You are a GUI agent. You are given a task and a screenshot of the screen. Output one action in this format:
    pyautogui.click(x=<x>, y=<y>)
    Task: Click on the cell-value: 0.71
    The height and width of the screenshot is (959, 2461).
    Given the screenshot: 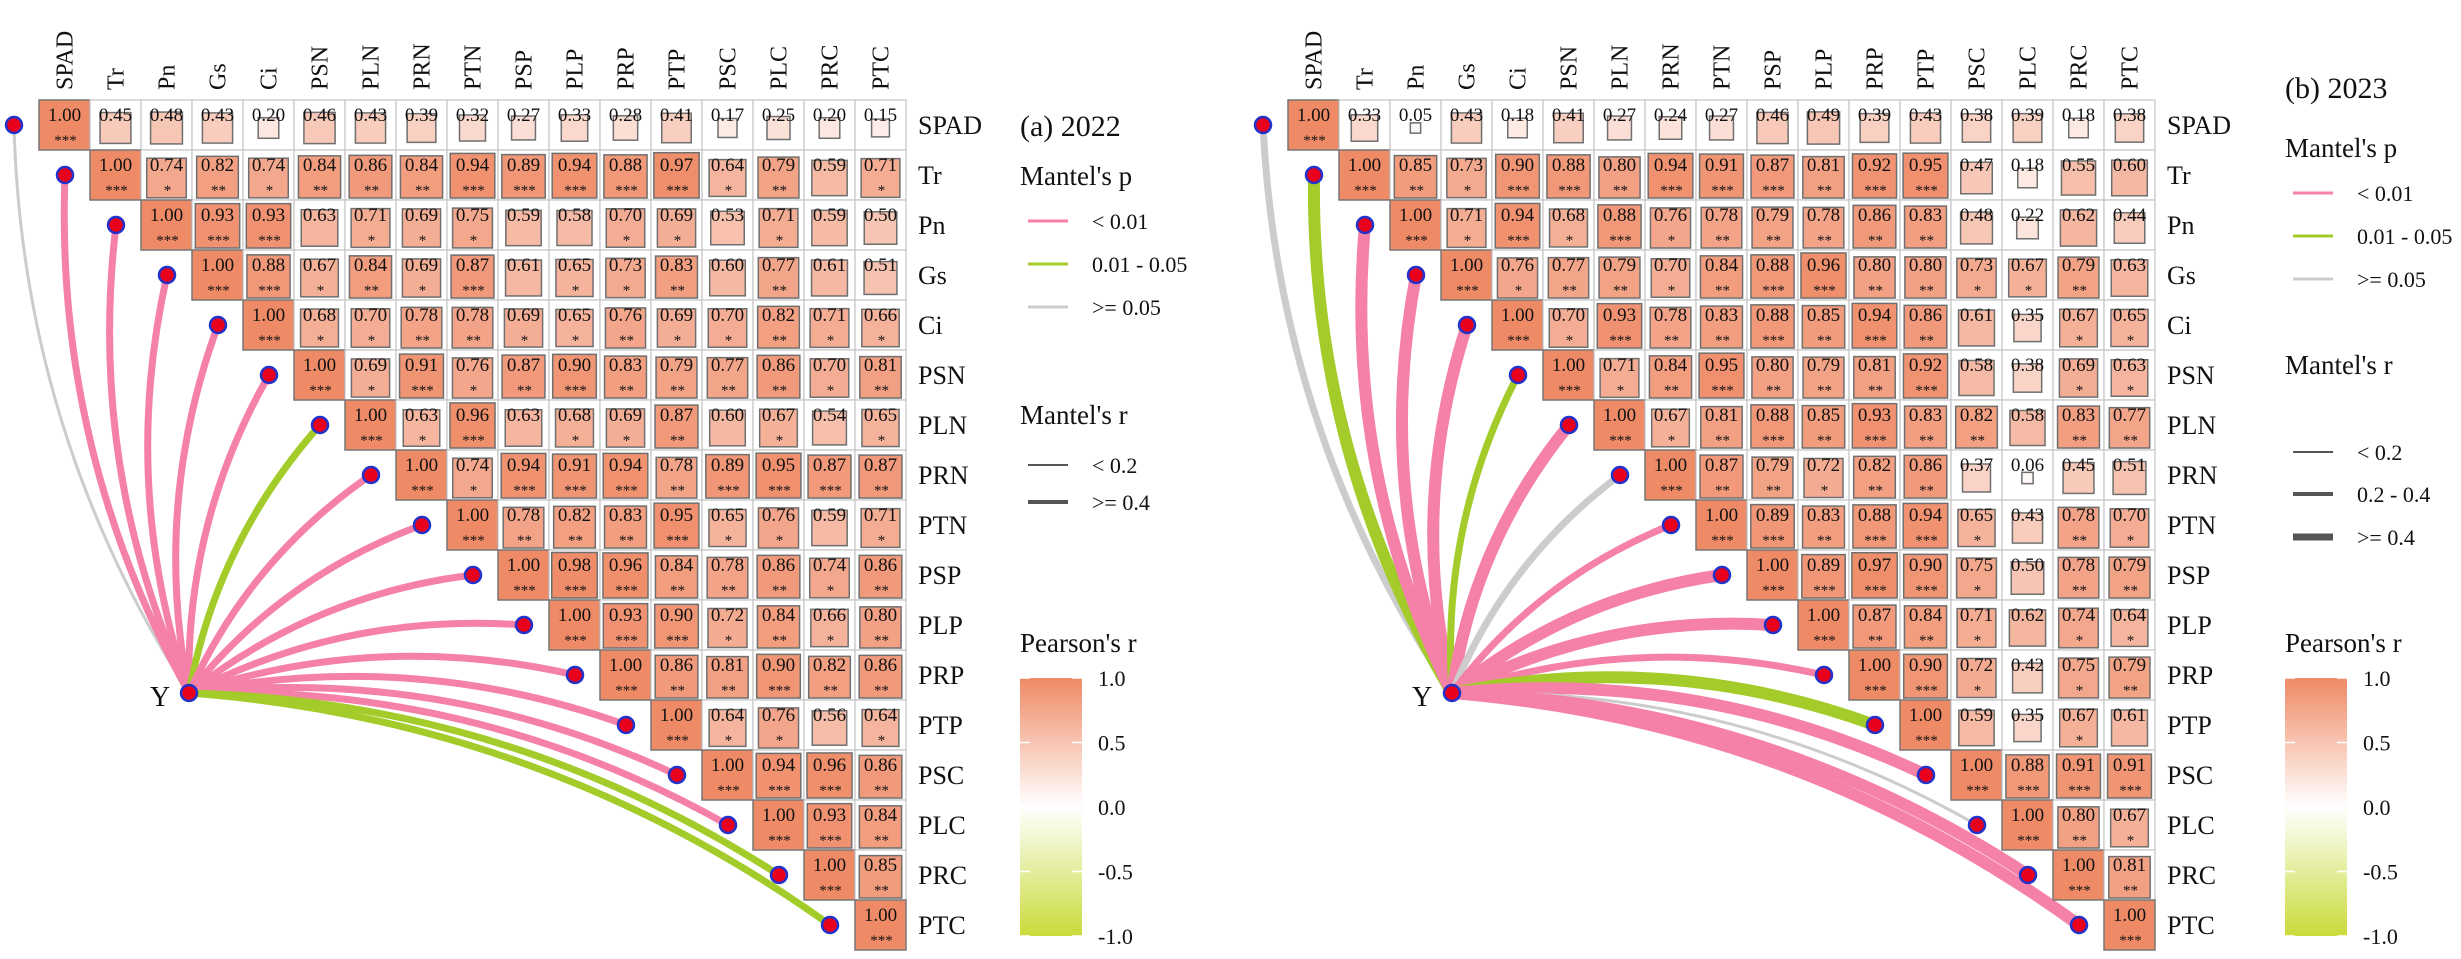 What is the action you would take?
    pyautogui.click(x=1976, y=615)
    